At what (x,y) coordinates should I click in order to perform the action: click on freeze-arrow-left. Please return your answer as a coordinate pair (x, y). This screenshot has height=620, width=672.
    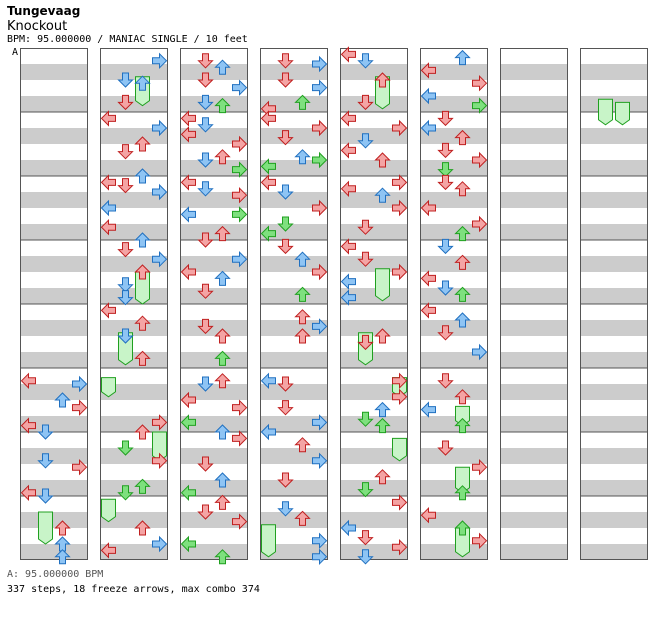
    Looking at the image, I should click on (108, 387).